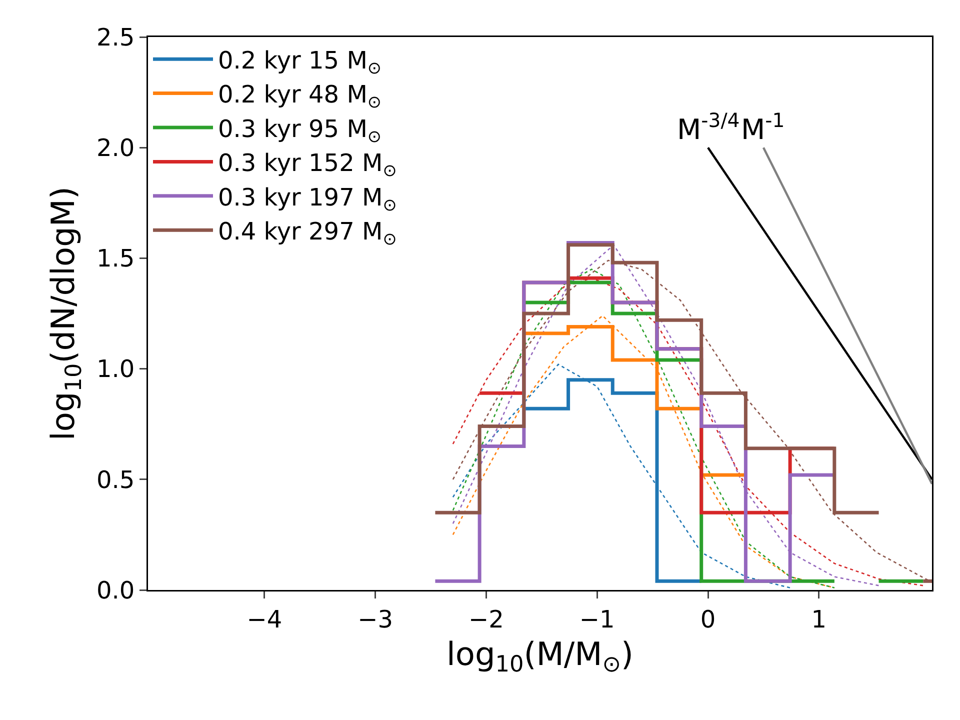 The image size is (960, 720). Describe the element at coordinates (307, 164) in the screenshot. I see `legend-label: 0.3 kyr 152 M$_{⊙}$` at that location.